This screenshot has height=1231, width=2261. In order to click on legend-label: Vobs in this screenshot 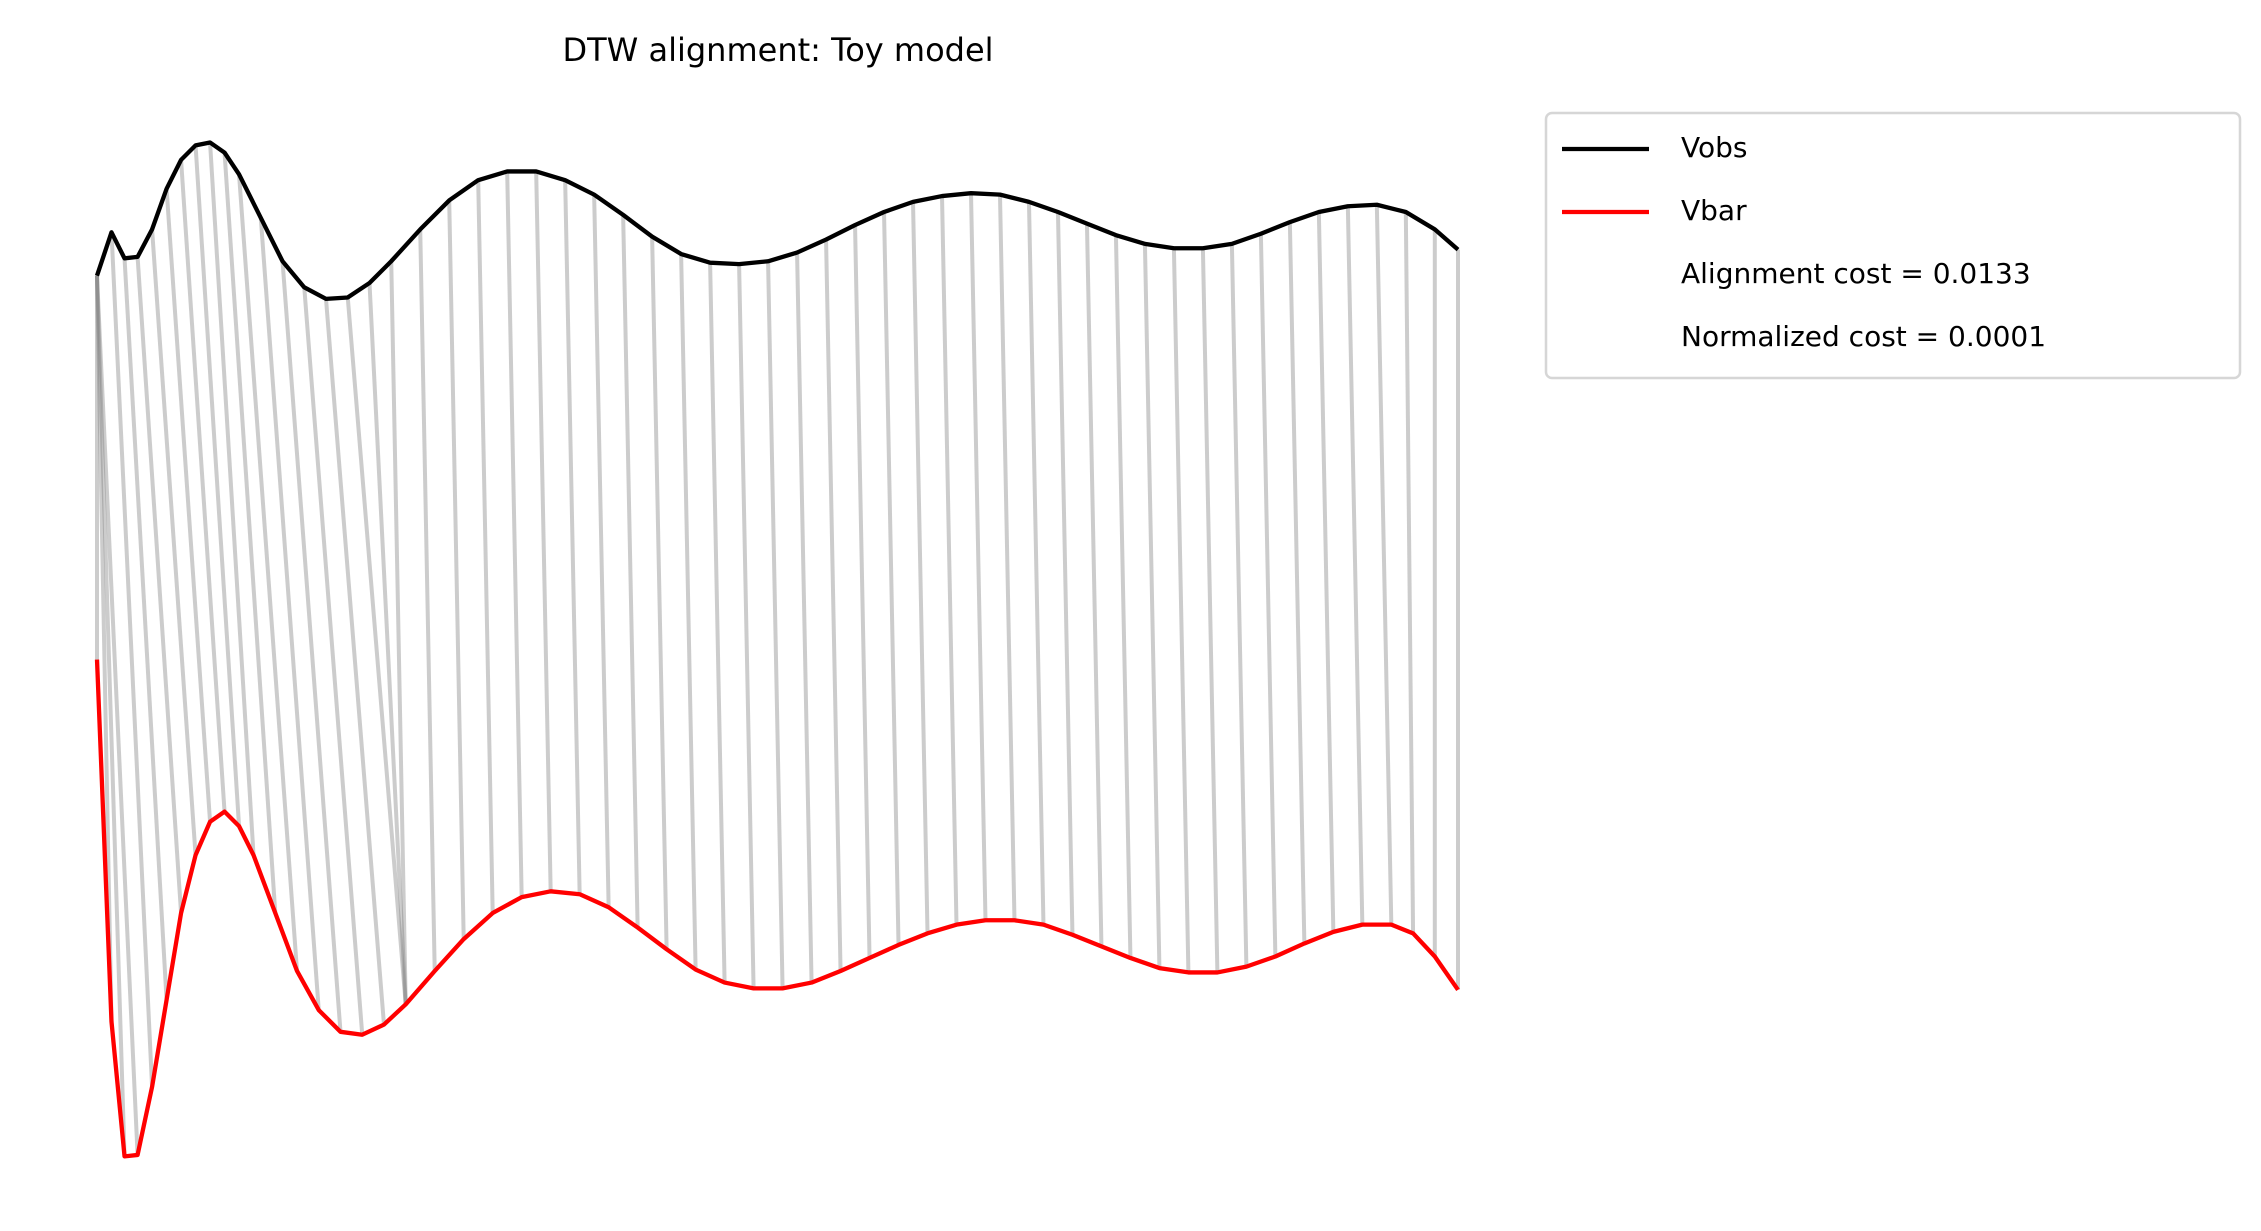, I will do `click(1714, 147)`.